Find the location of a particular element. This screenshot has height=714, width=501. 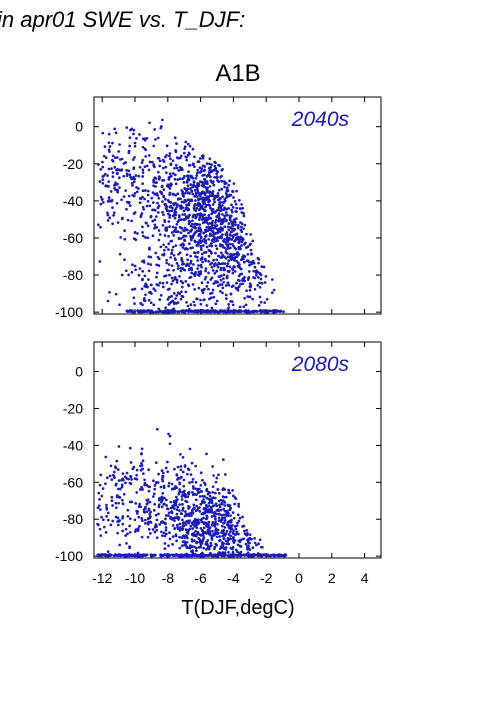

x-tick-label: 0 is located at coordinates (299, 578).